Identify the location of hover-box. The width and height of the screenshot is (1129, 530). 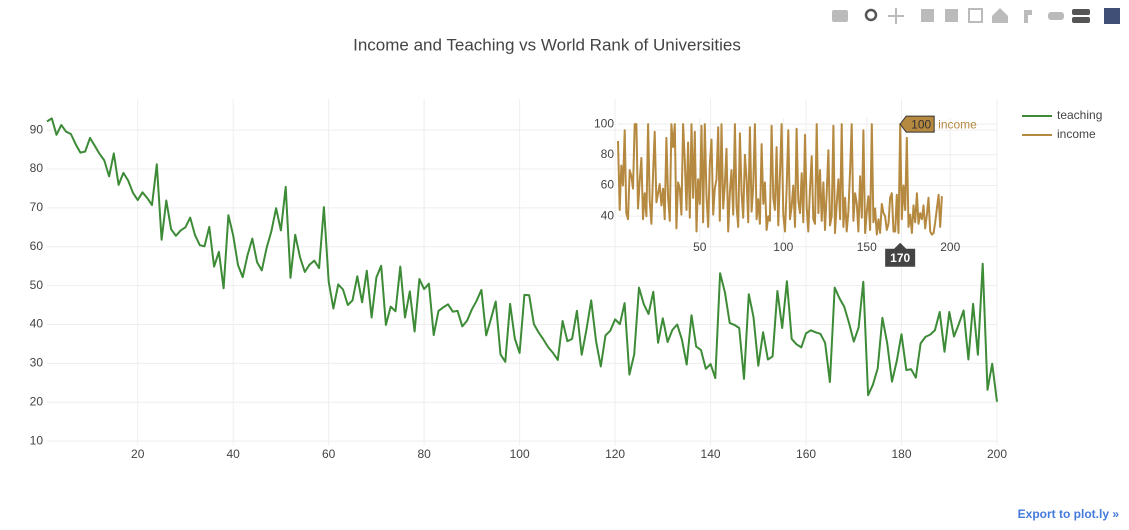
(917, 124).